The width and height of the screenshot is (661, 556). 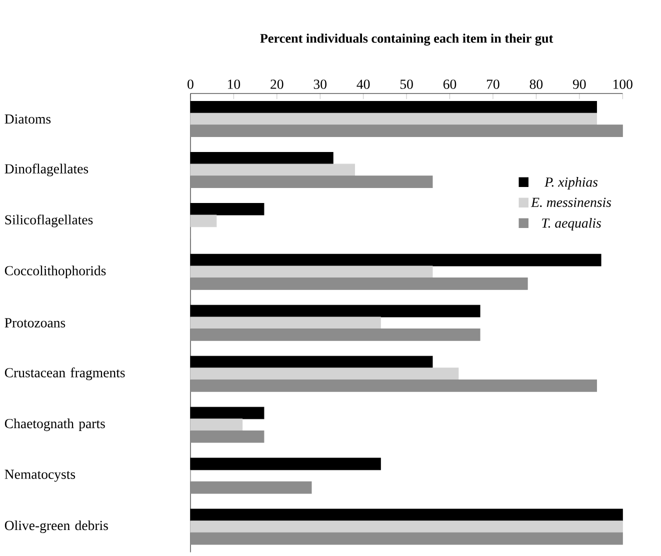 What do you see at coordinates (56, 526) in the screenshot?
I see `y-tick-label: Olive-green debris` at bounding box center [56, 526].